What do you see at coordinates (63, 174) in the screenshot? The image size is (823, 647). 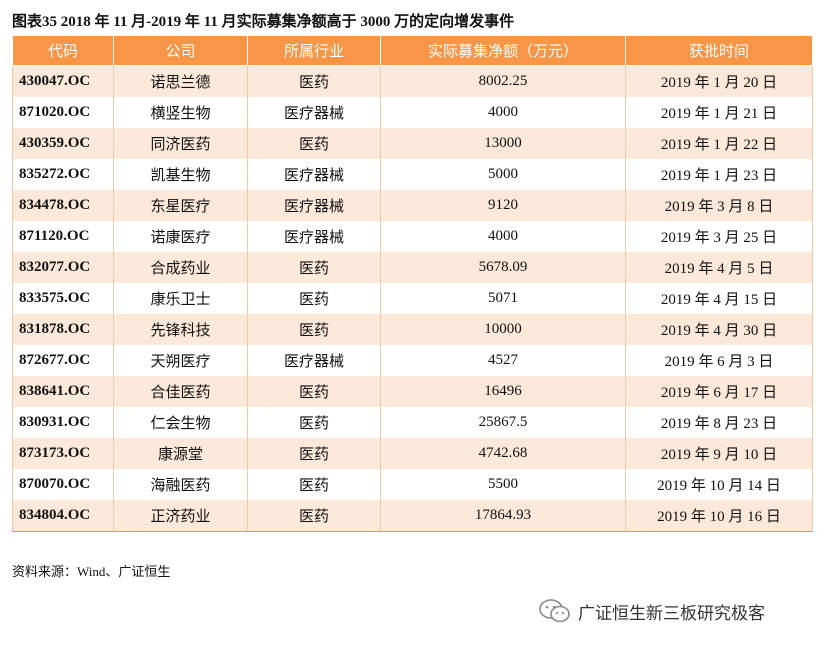 I see `code-cell: 835272.OC` at bounding box center [63, 174].